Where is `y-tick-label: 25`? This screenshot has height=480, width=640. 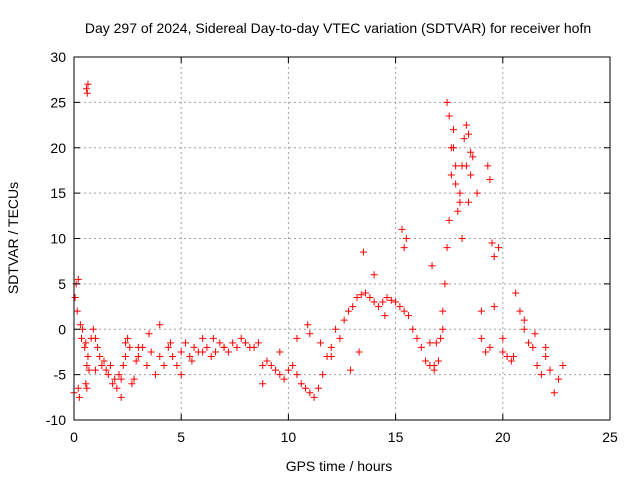 y-tick-label: 25 is located at coordinates (58, 102).